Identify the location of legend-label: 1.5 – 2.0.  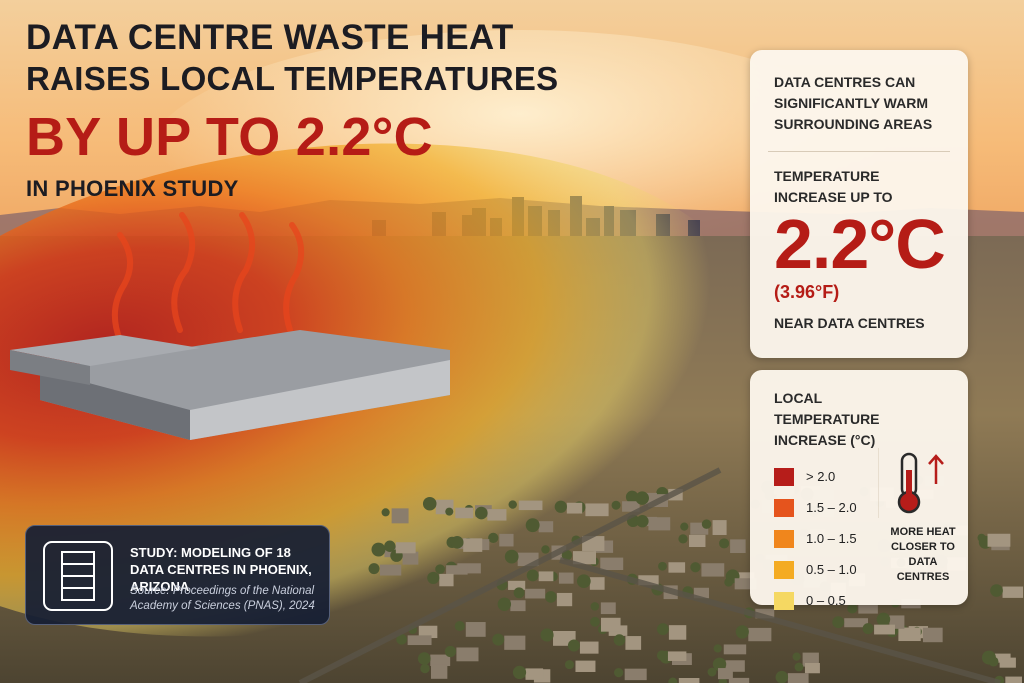
(831, 507).